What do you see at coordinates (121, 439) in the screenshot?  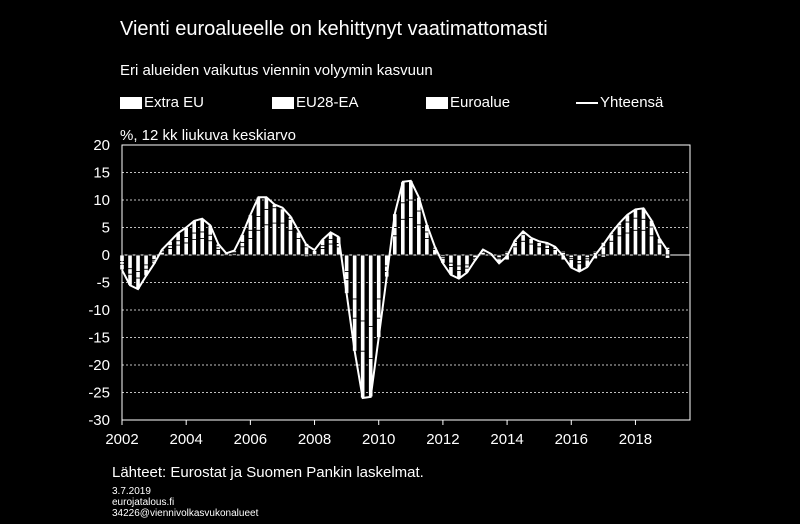 I see `x-tick-label: 2002` at bounding box center [121, 439].